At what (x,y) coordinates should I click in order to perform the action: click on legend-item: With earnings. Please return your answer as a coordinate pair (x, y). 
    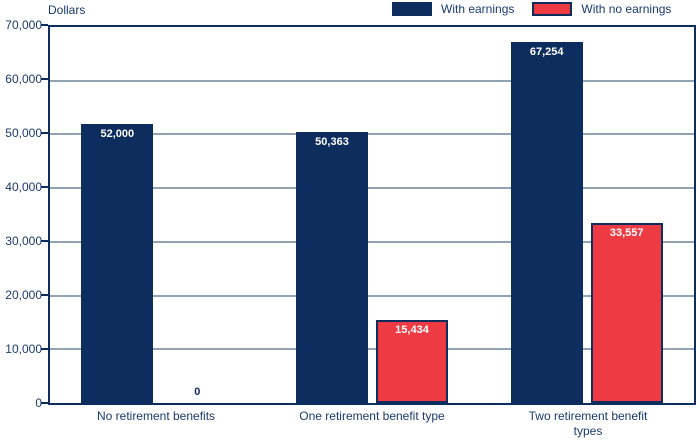
    Looking at the image, I should click on (453, 9).